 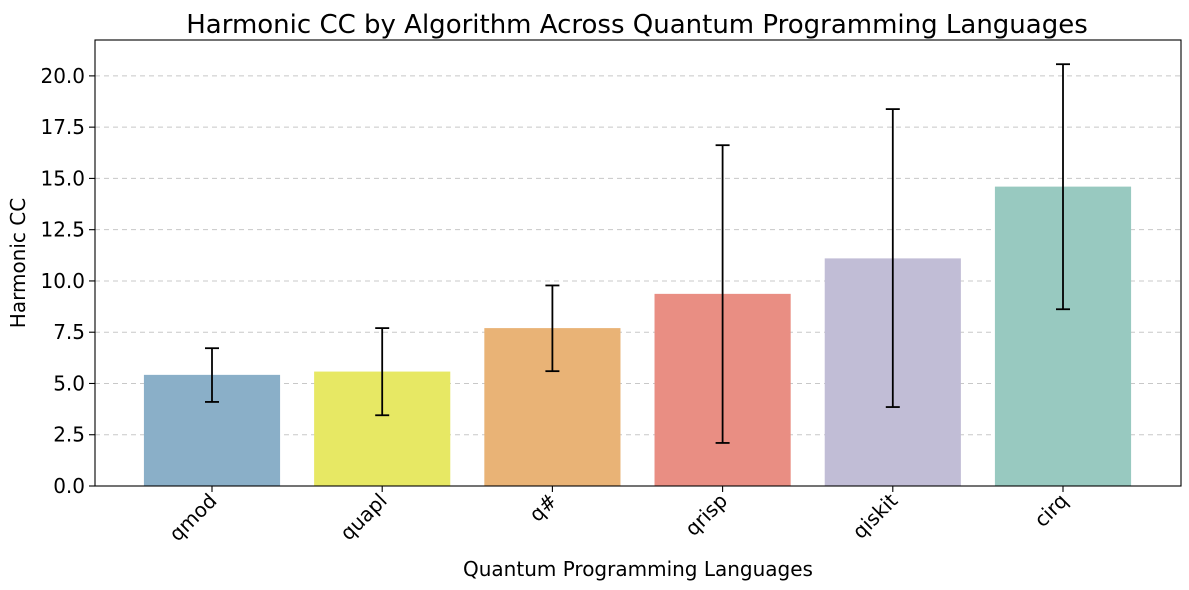 I want to click on y-tick-label: 10.0, so click(x=62, y=281).